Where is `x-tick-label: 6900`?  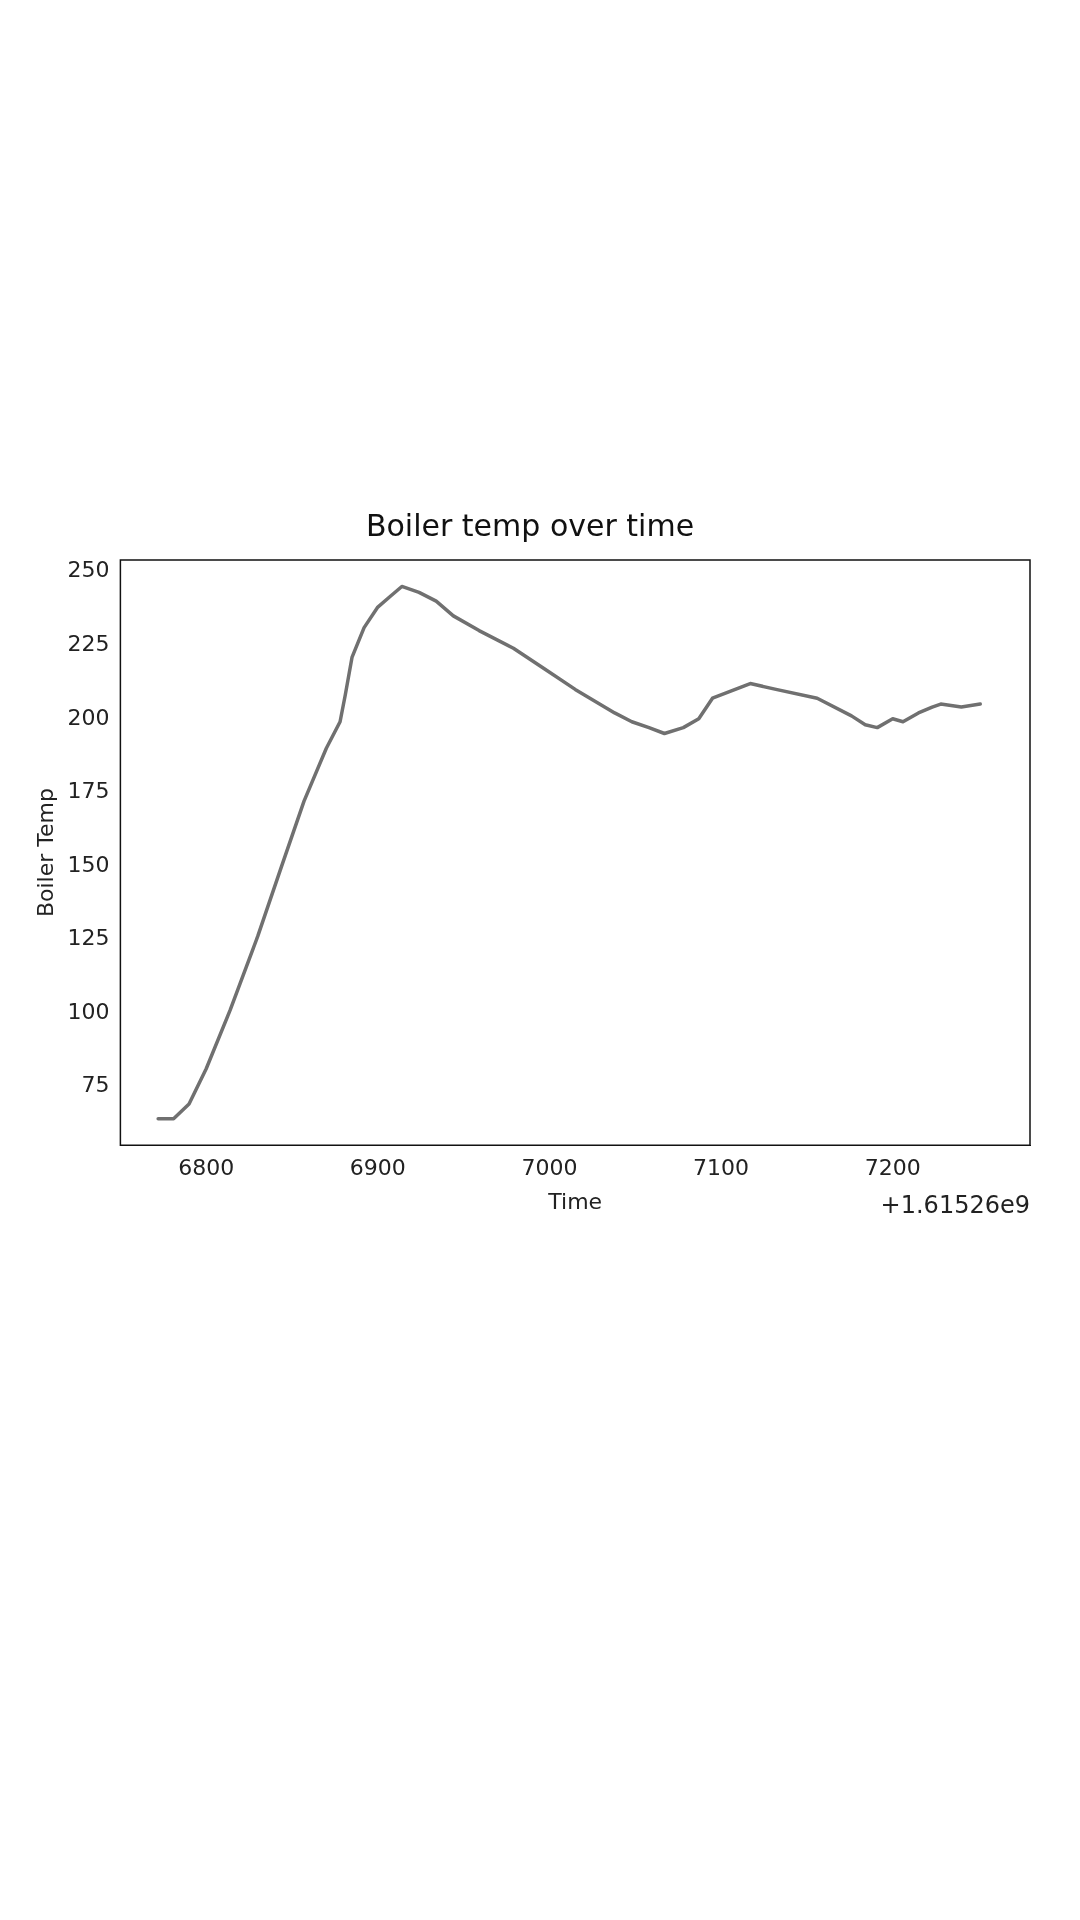
x-tick-label: 6900 is located at coordinates (377, 1168).